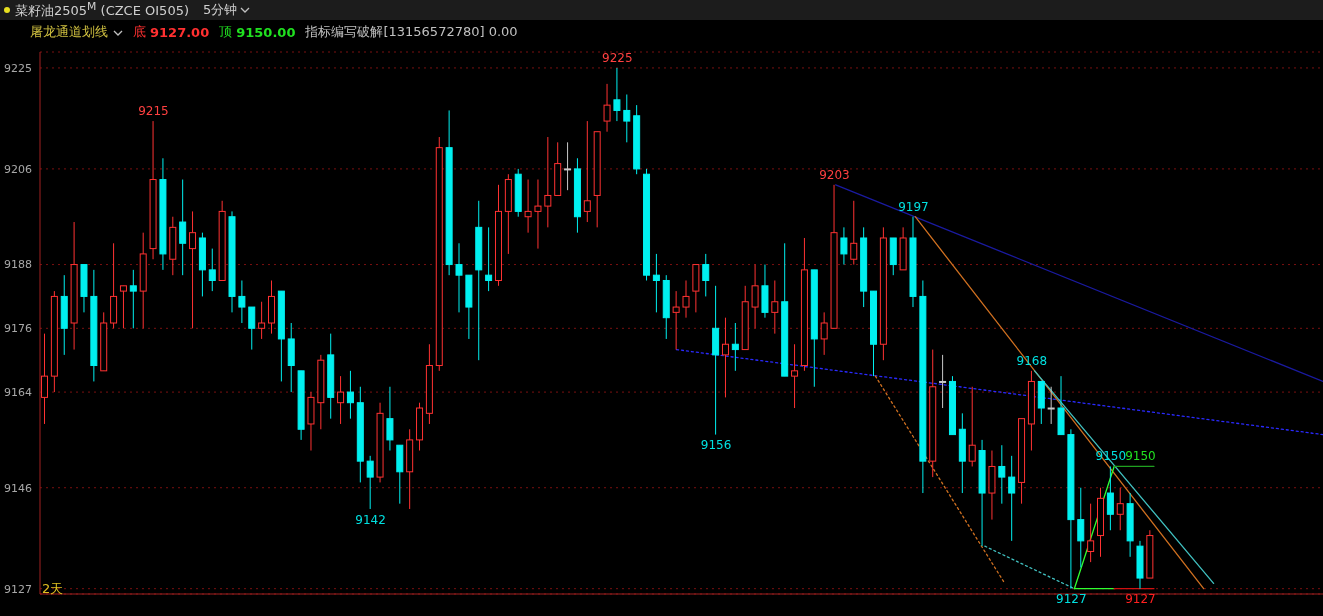 The width and height of the screenshot is (1323, 616). I want to click on chart-subtitle: 5分钟, so click(220, 10).